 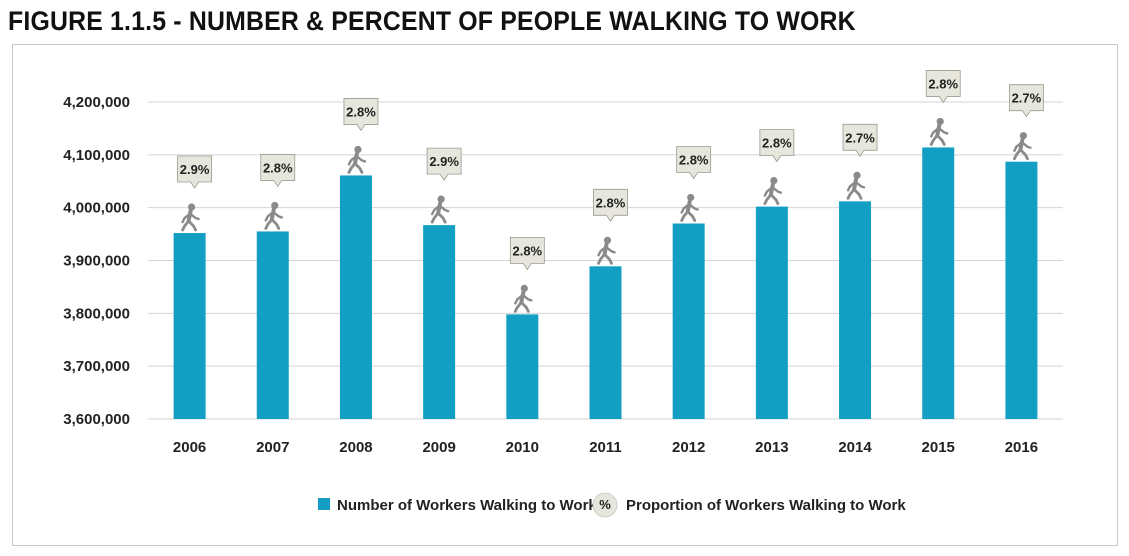 I want to click on bar-2009, so click(x=439, y=322).